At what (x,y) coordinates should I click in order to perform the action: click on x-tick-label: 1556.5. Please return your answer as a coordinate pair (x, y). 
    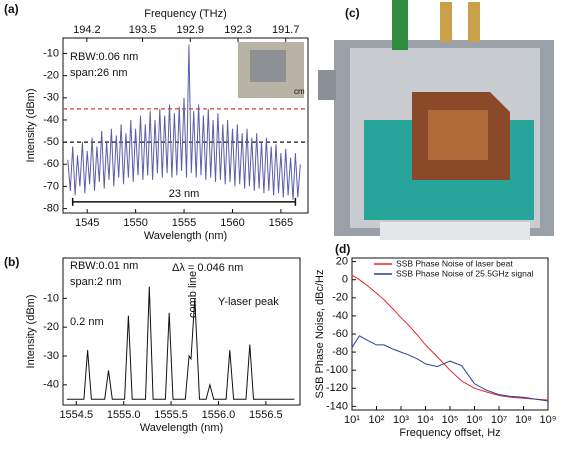
    Looking at the image, I should click on (266, 415).